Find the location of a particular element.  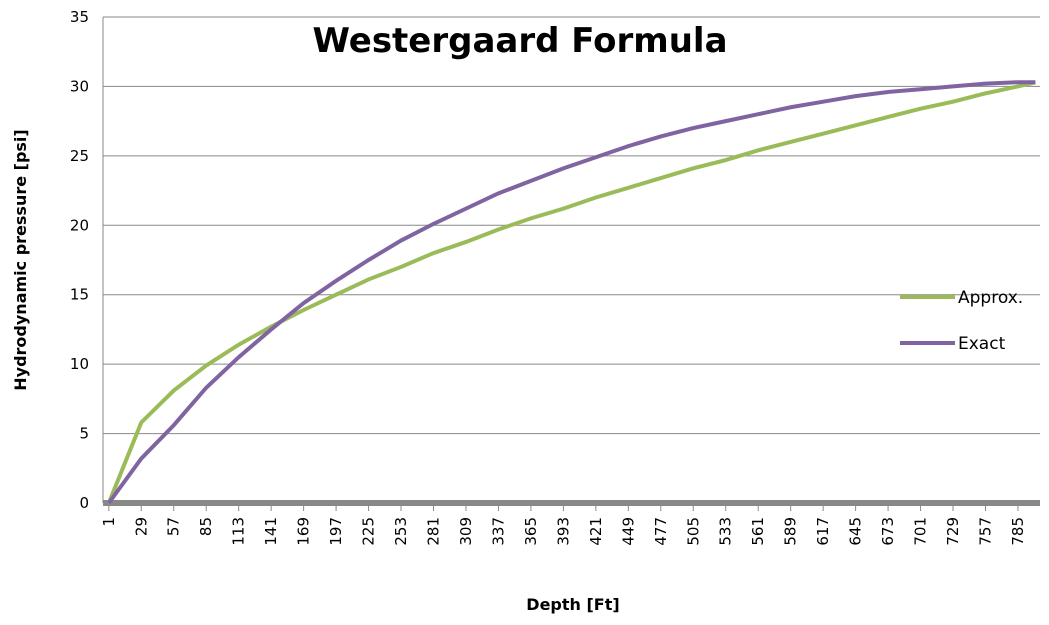

x-tick-label: 701 is located at coordinates (921, 531).